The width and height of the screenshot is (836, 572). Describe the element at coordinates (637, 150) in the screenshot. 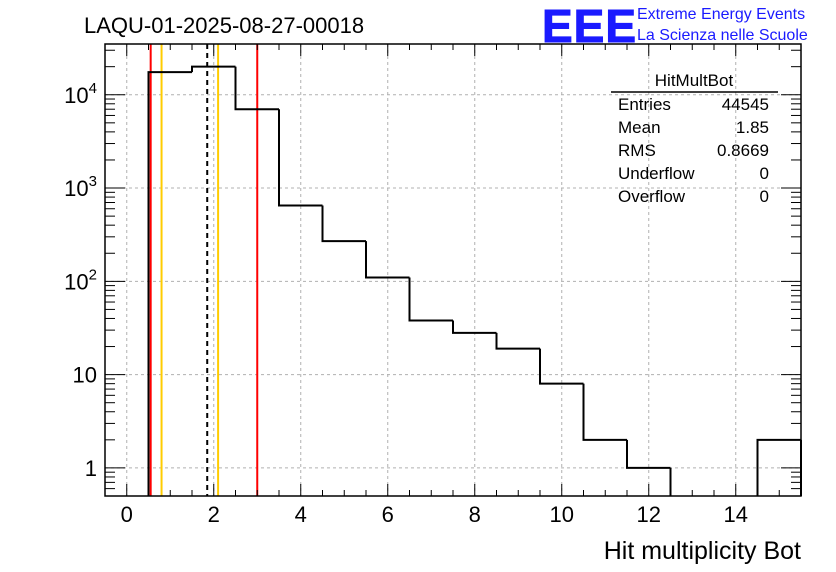

I see `stats-label: RMS` at that location.